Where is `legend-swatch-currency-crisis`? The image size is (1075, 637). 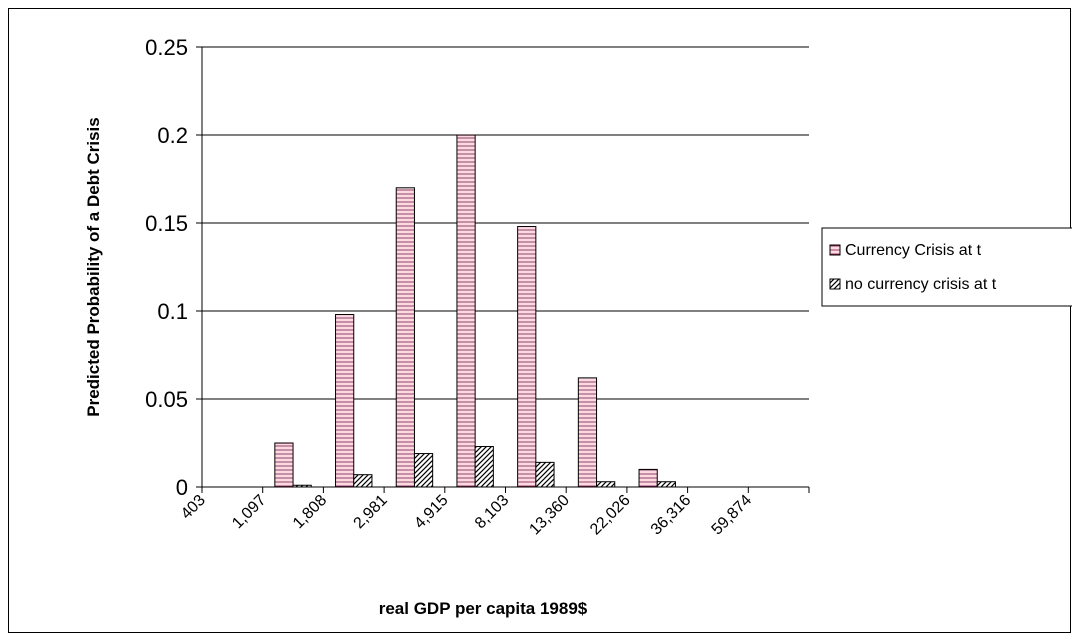
legend-swatch-currency-crisis is located at coordinates (835, 250).